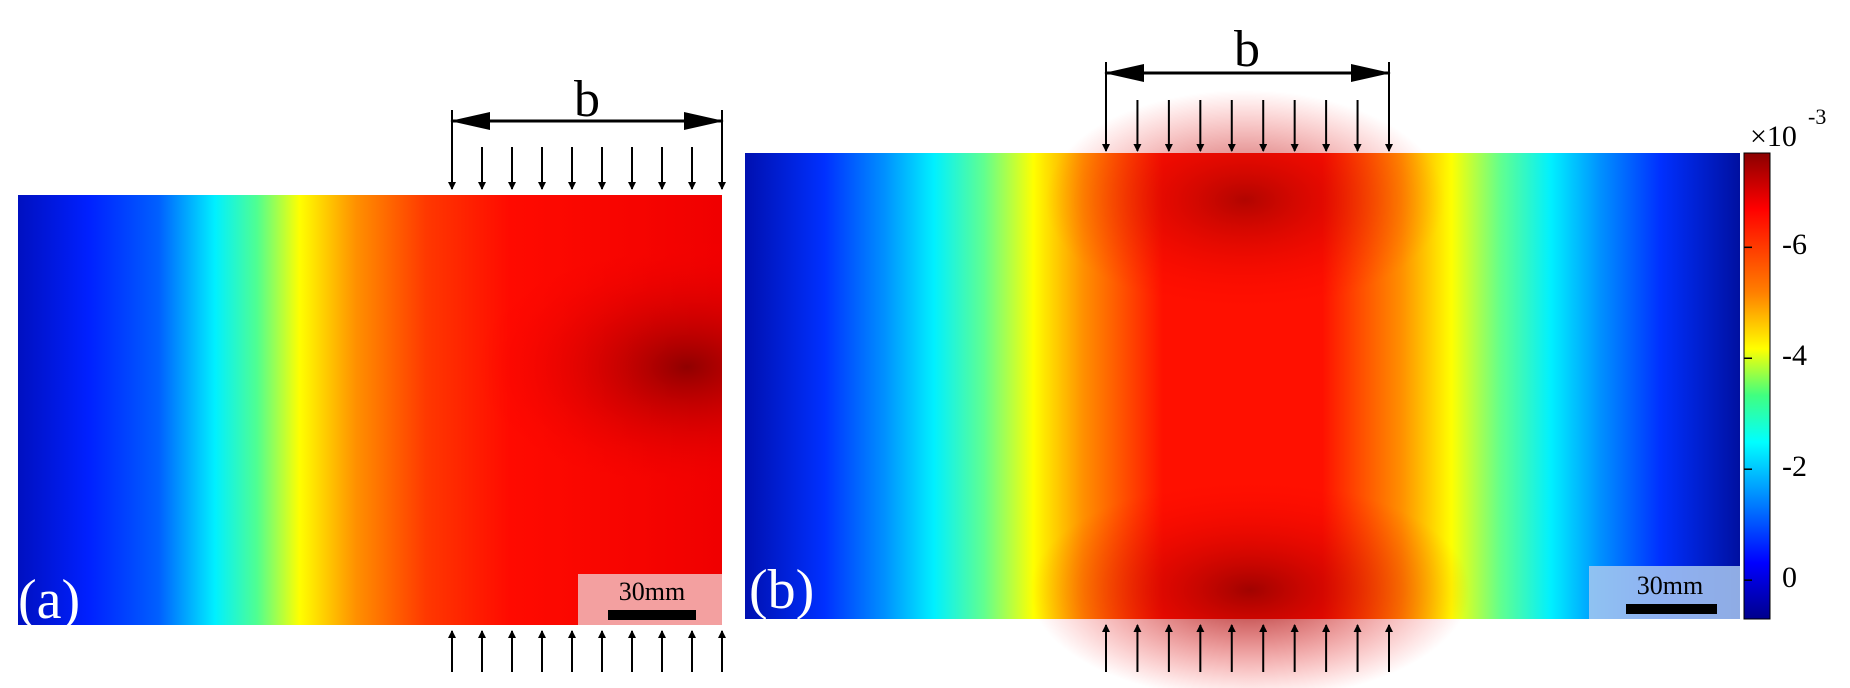 Image resolution: width=1850 pixels, height=688 pixels. Describe the element at coordinates (781, 590) in the screenshot. I see `panel-label: (b)` at that location.